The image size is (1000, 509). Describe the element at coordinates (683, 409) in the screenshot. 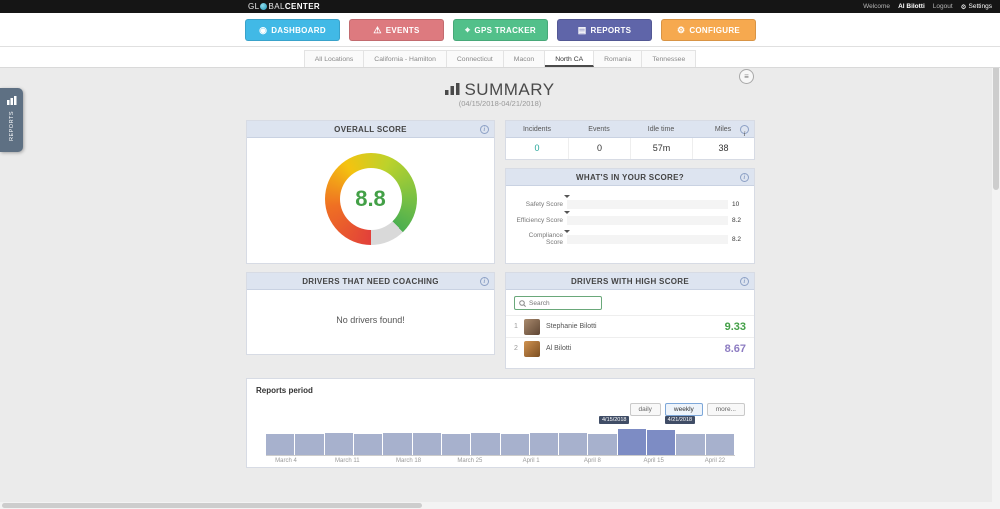

I see `weekly-button: weekly` at that location.